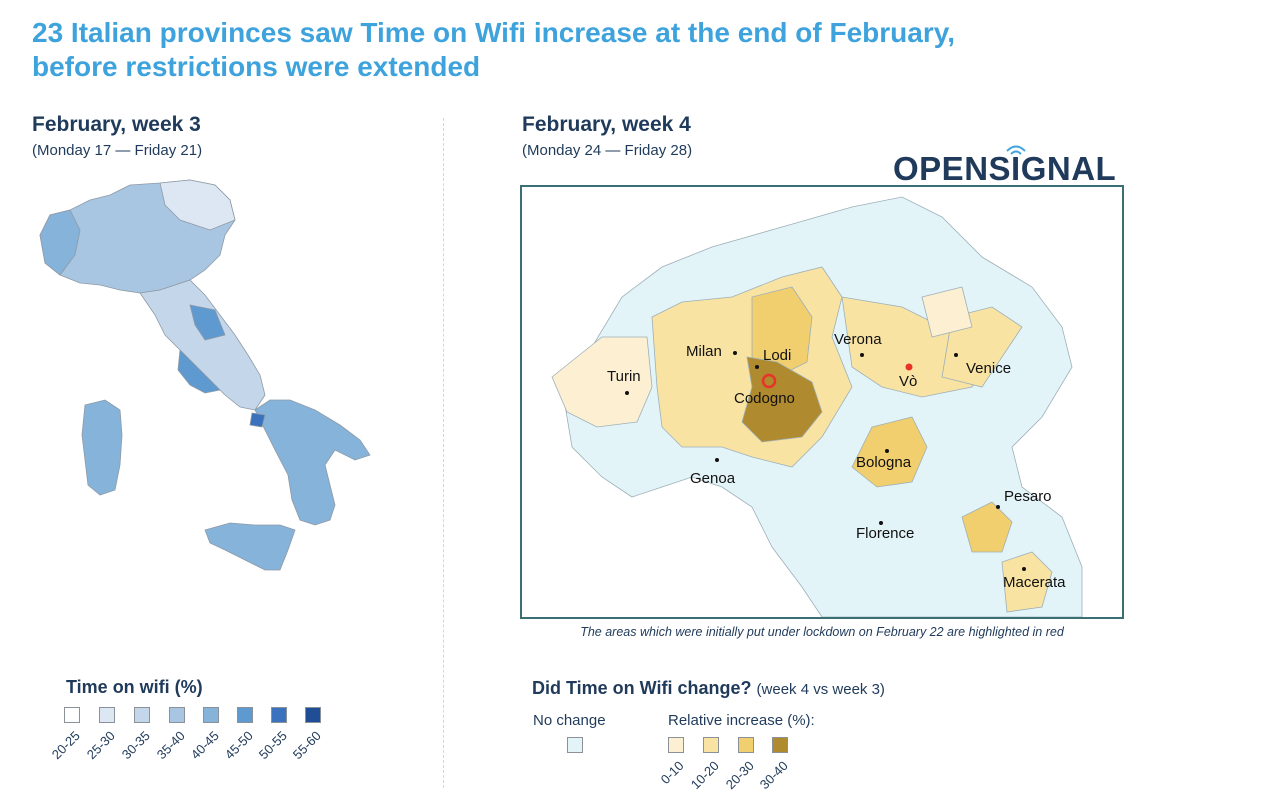 The width and height of the screenshot is (1280, 811). Describe the element at coordinates (717, 460) in the screenshot. I see `genoa-dot` at that location.